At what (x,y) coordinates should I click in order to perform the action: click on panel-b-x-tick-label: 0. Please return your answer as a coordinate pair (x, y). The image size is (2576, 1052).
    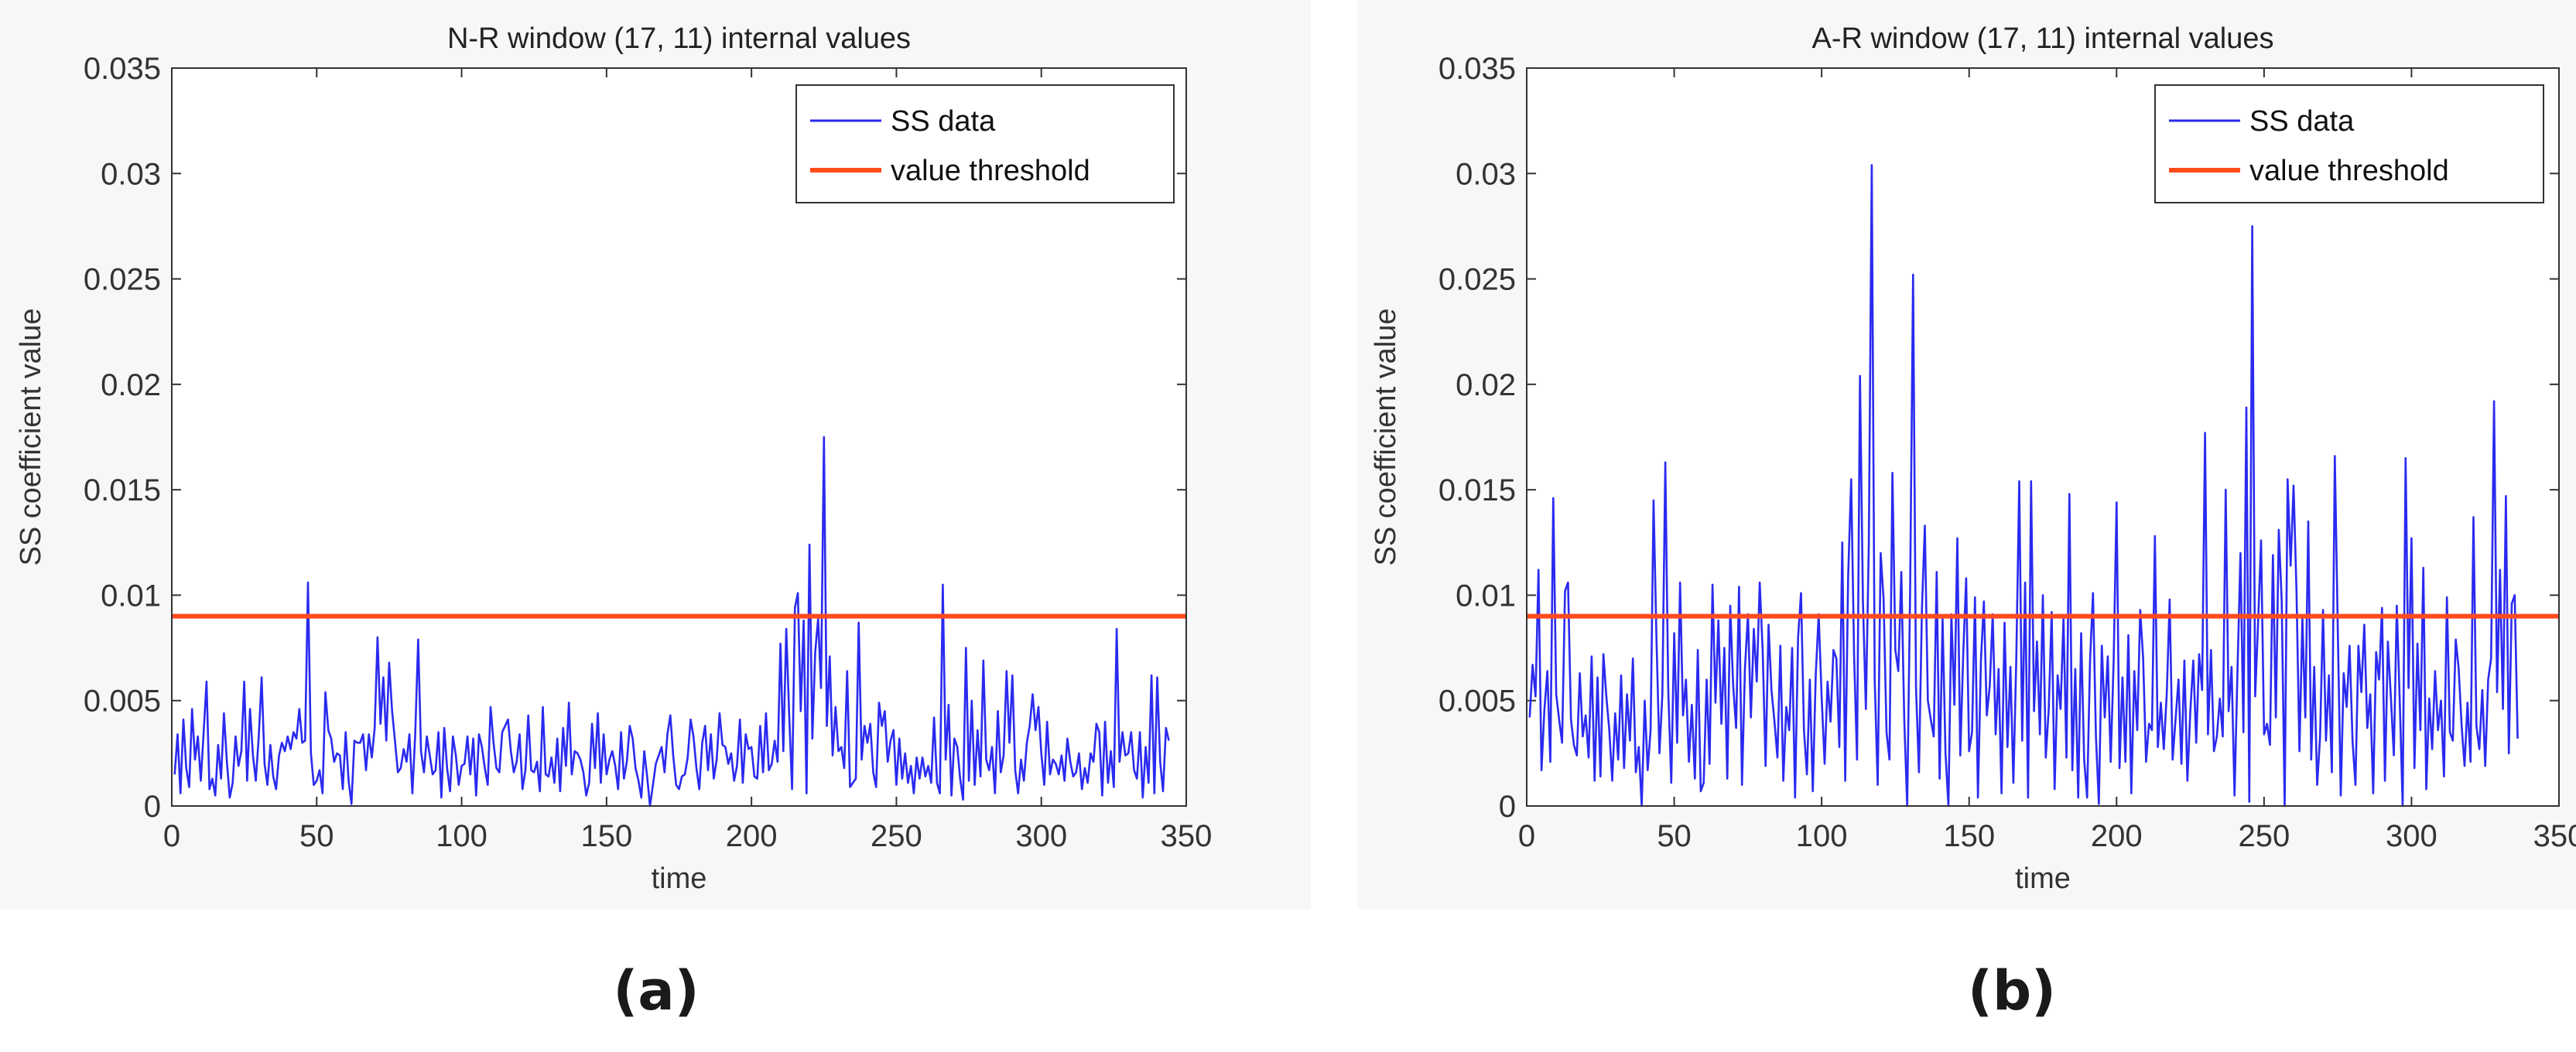
    Looking at the image, I should click on (1527, 836).